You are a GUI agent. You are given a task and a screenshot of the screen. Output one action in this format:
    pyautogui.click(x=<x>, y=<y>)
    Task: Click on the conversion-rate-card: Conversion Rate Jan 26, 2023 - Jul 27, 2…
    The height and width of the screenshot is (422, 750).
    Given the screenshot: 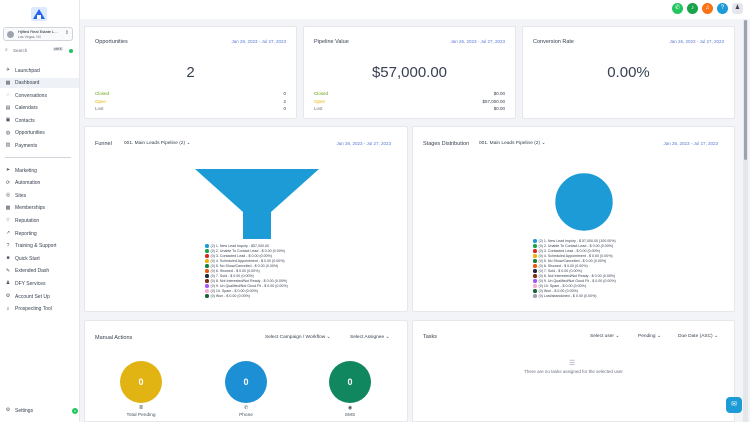 What is the action you would take?
    pyautogui.click(x=628, y=72)
    